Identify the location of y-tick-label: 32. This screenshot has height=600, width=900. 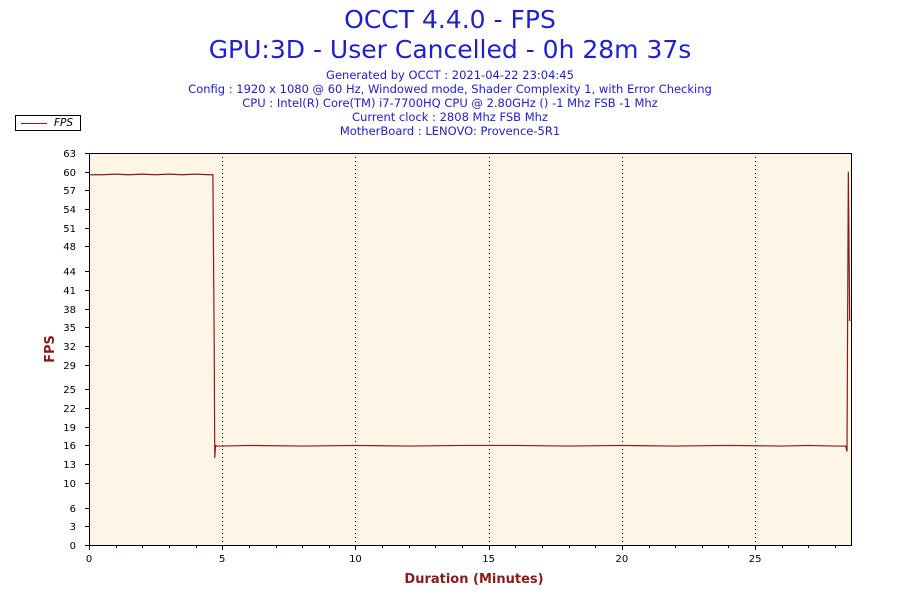
(69, 347).